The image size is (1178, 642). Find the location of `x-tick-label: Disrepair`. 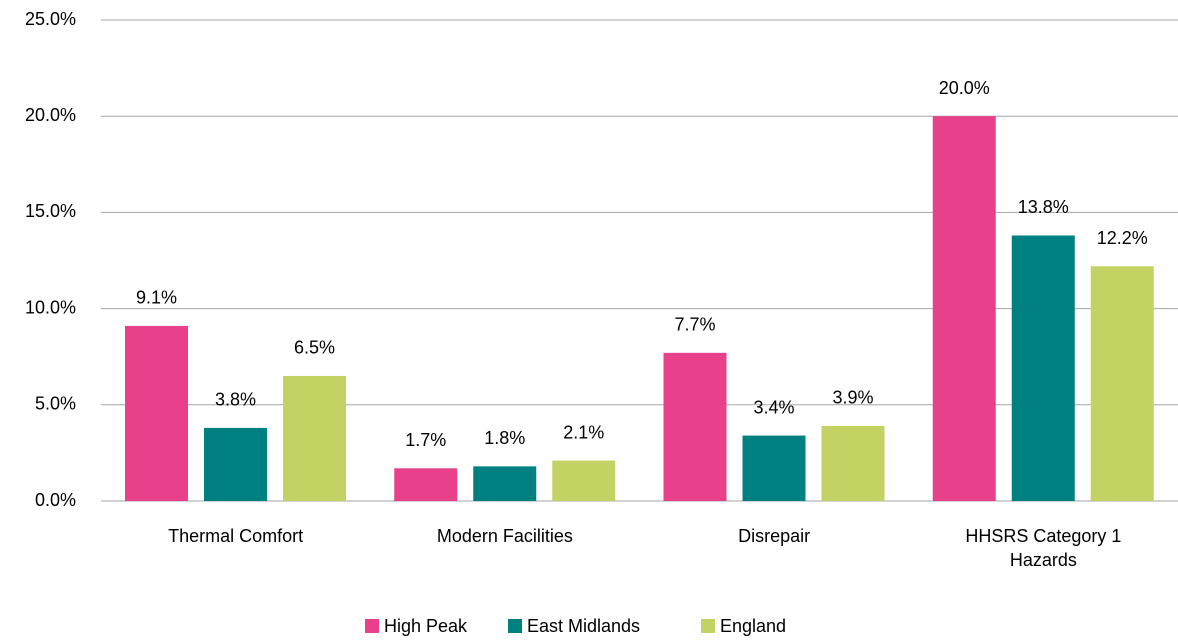

x-tick-label: Disrepair is located at coordinates (774, 536).